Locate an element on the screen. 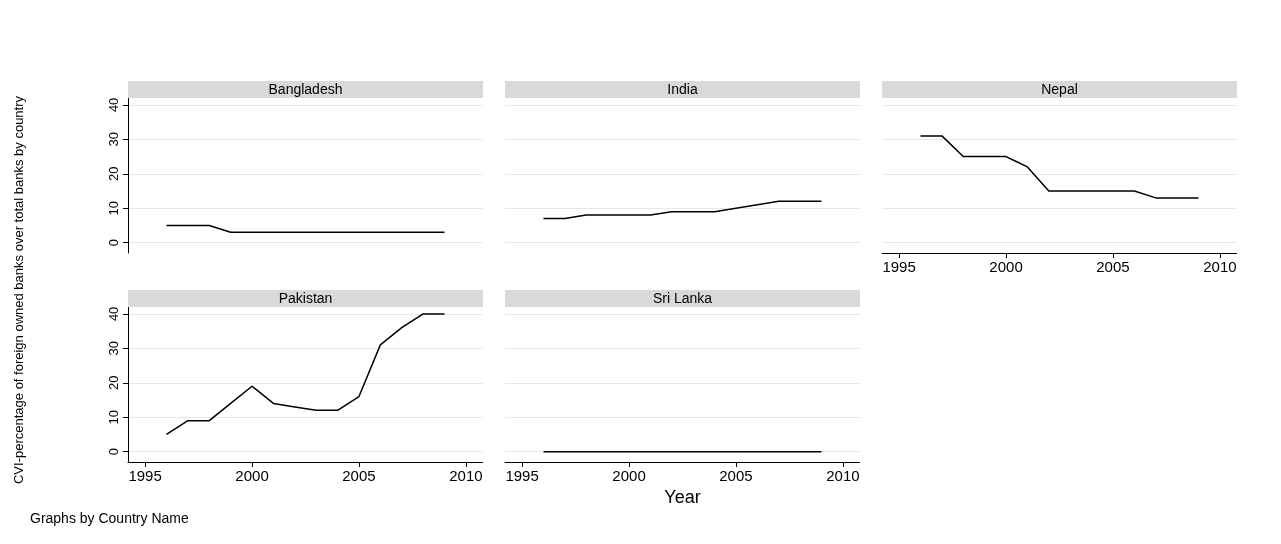 The image size is (1281, 544). line-series is located at coordinates (305, 374).